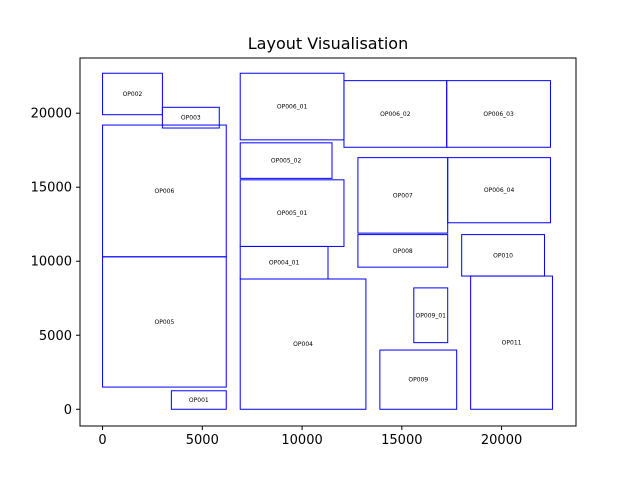 The height and width of the screenshot is (480, 640). I want to click on box-label: OP009_01, so click(431, 315).